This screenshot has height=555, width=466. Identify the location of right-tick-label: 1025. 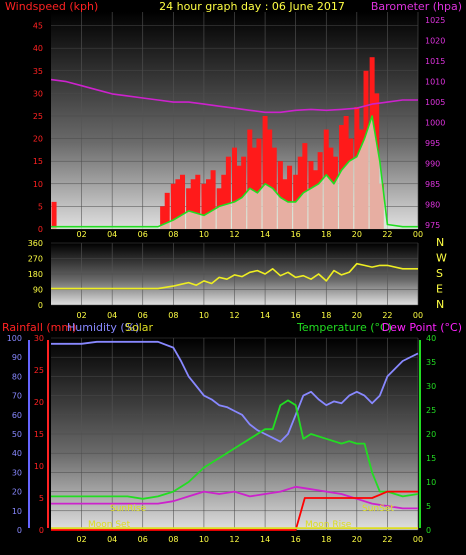
(435, 20).